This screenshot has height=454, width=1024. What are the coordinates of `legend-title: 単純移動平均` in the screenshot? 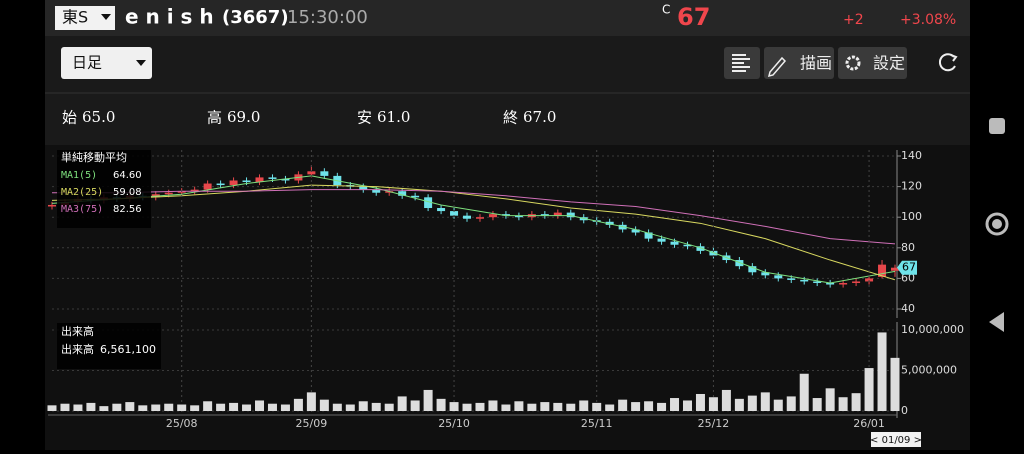 It's located at (94, 157).